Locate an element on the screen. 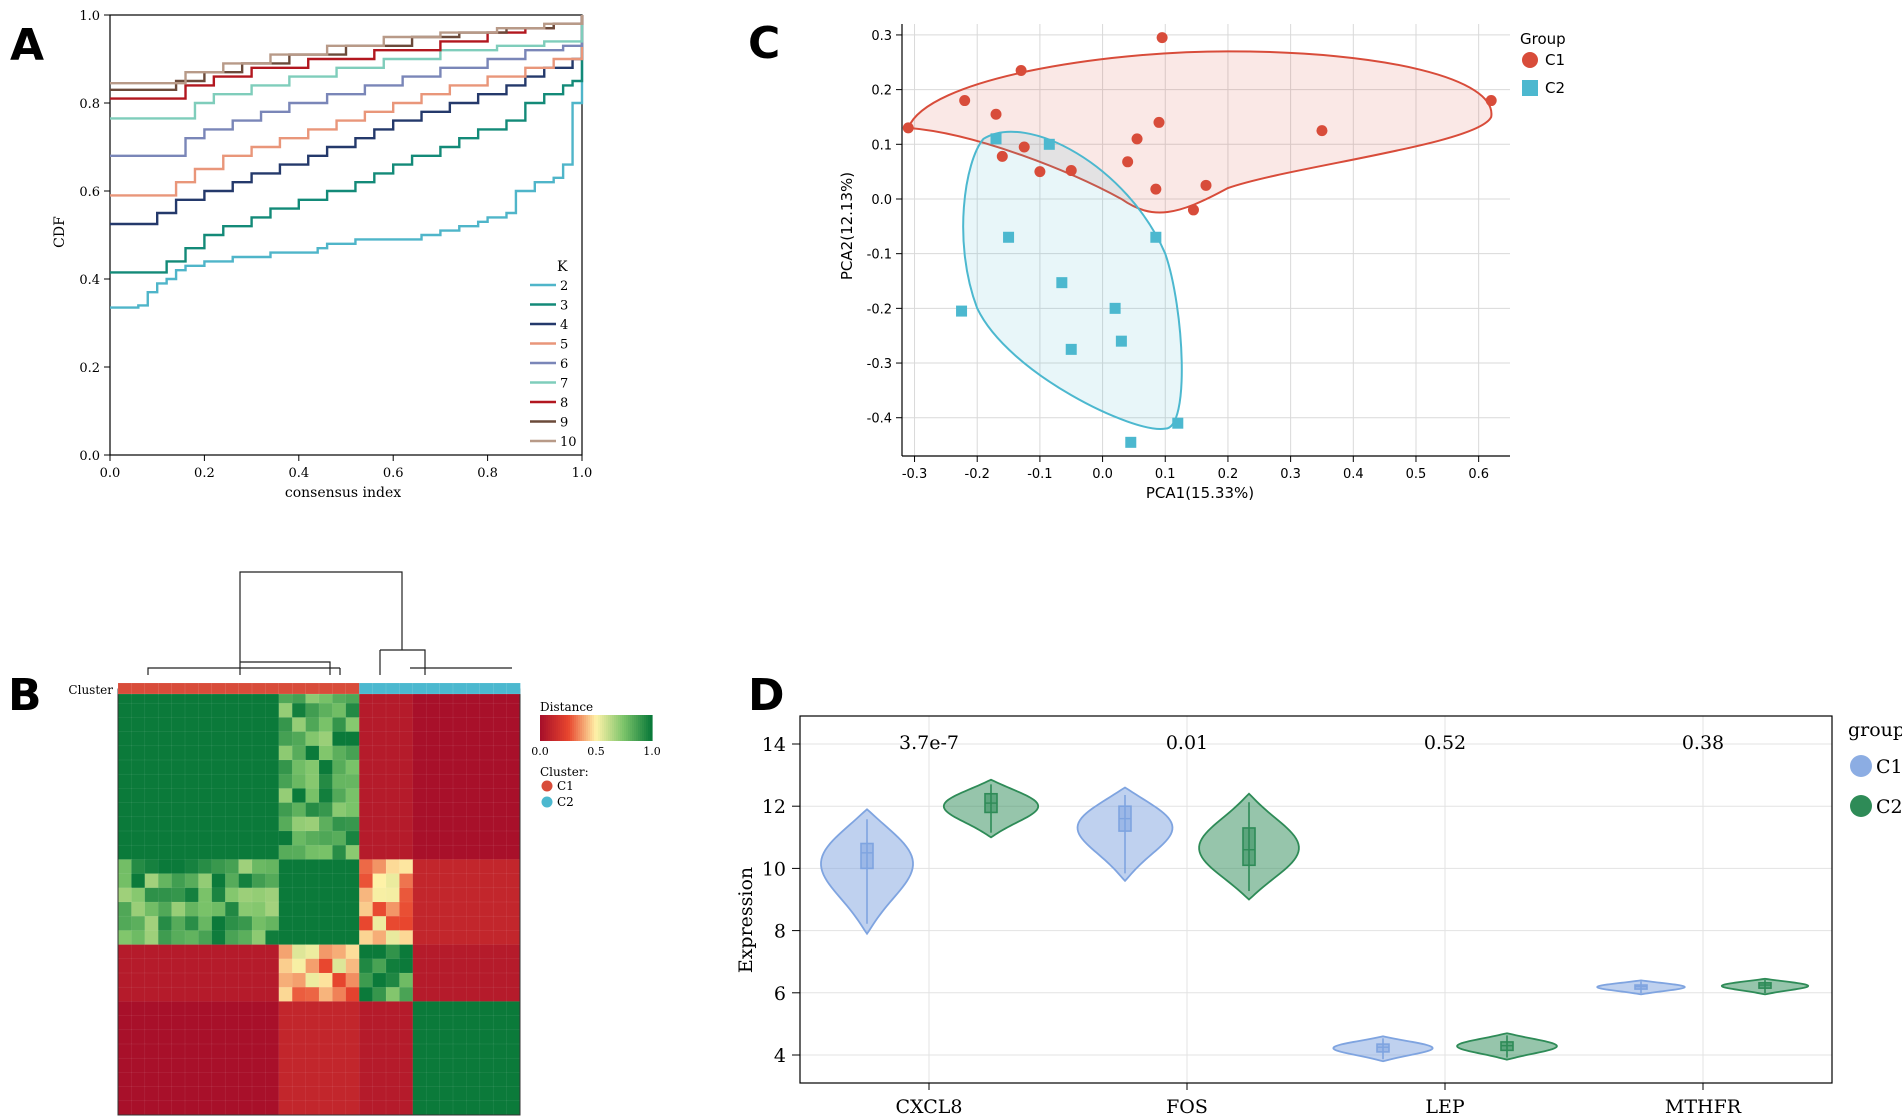 The image size is (1902, 1118). a-legend-label: 5 is located at coordinates (564, 345).